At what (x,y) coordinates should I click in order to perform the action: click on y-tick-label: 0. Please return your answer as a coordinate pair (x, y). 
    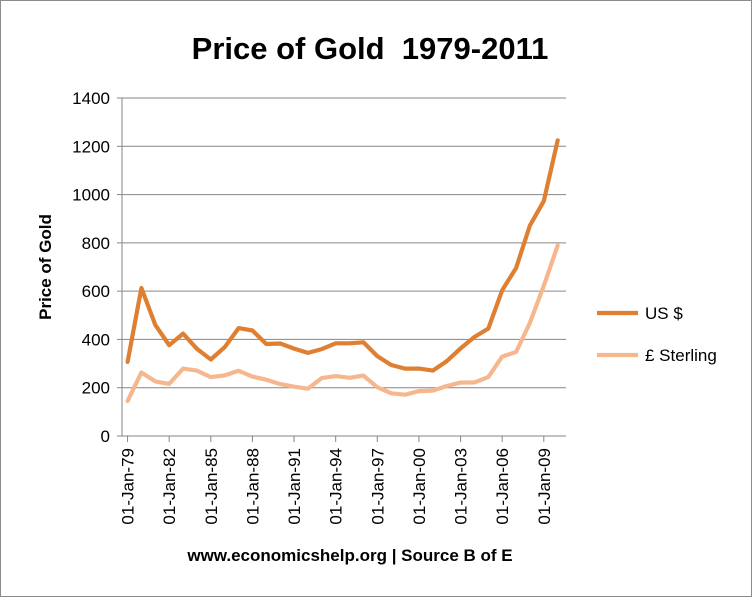
    Looking at the image, I should click on (105, 436).